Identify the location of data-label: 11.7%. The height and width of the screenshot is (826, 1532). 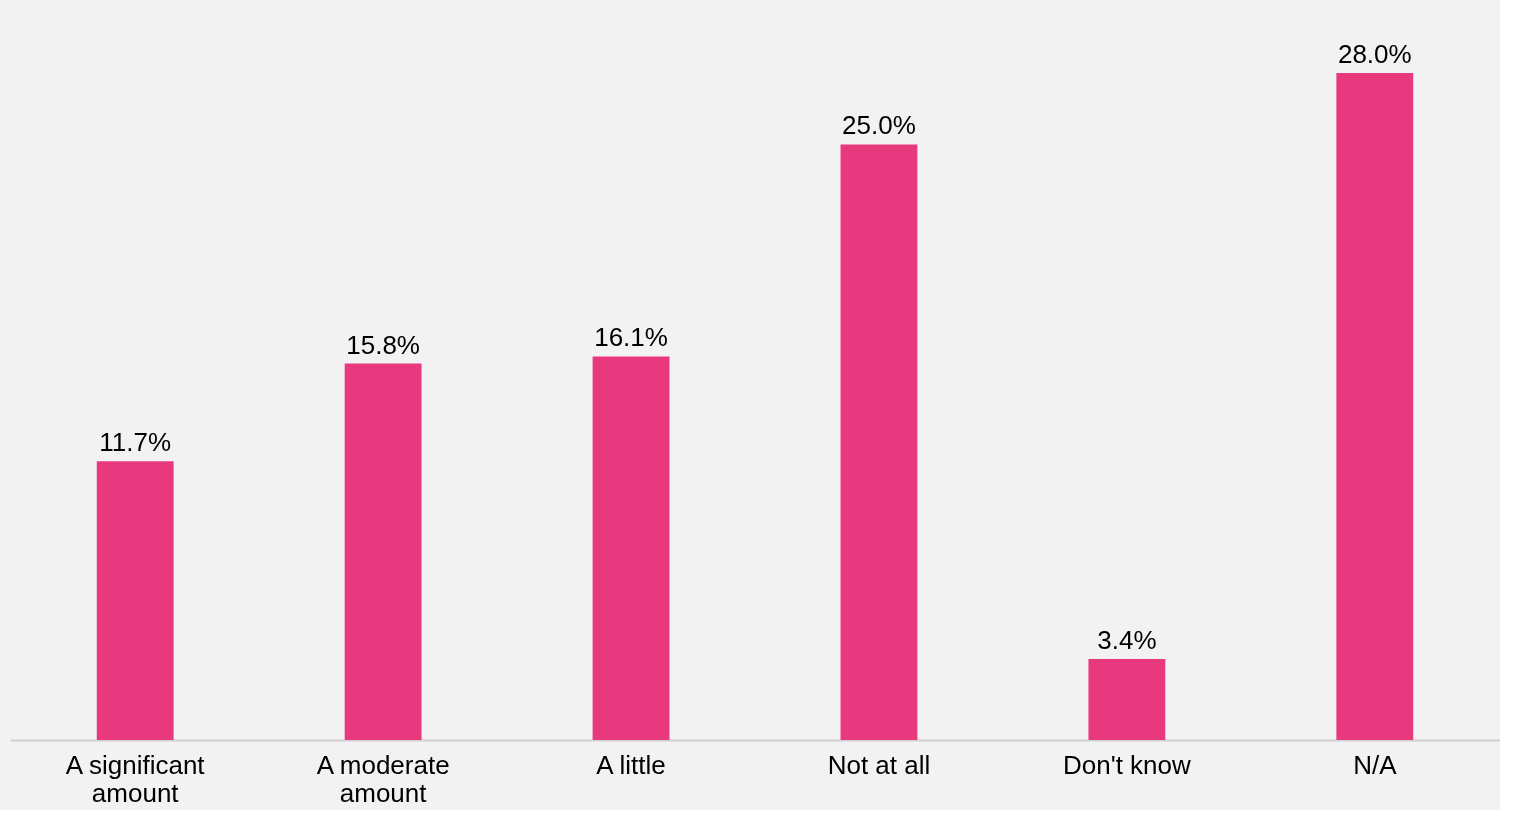
(135, 442).